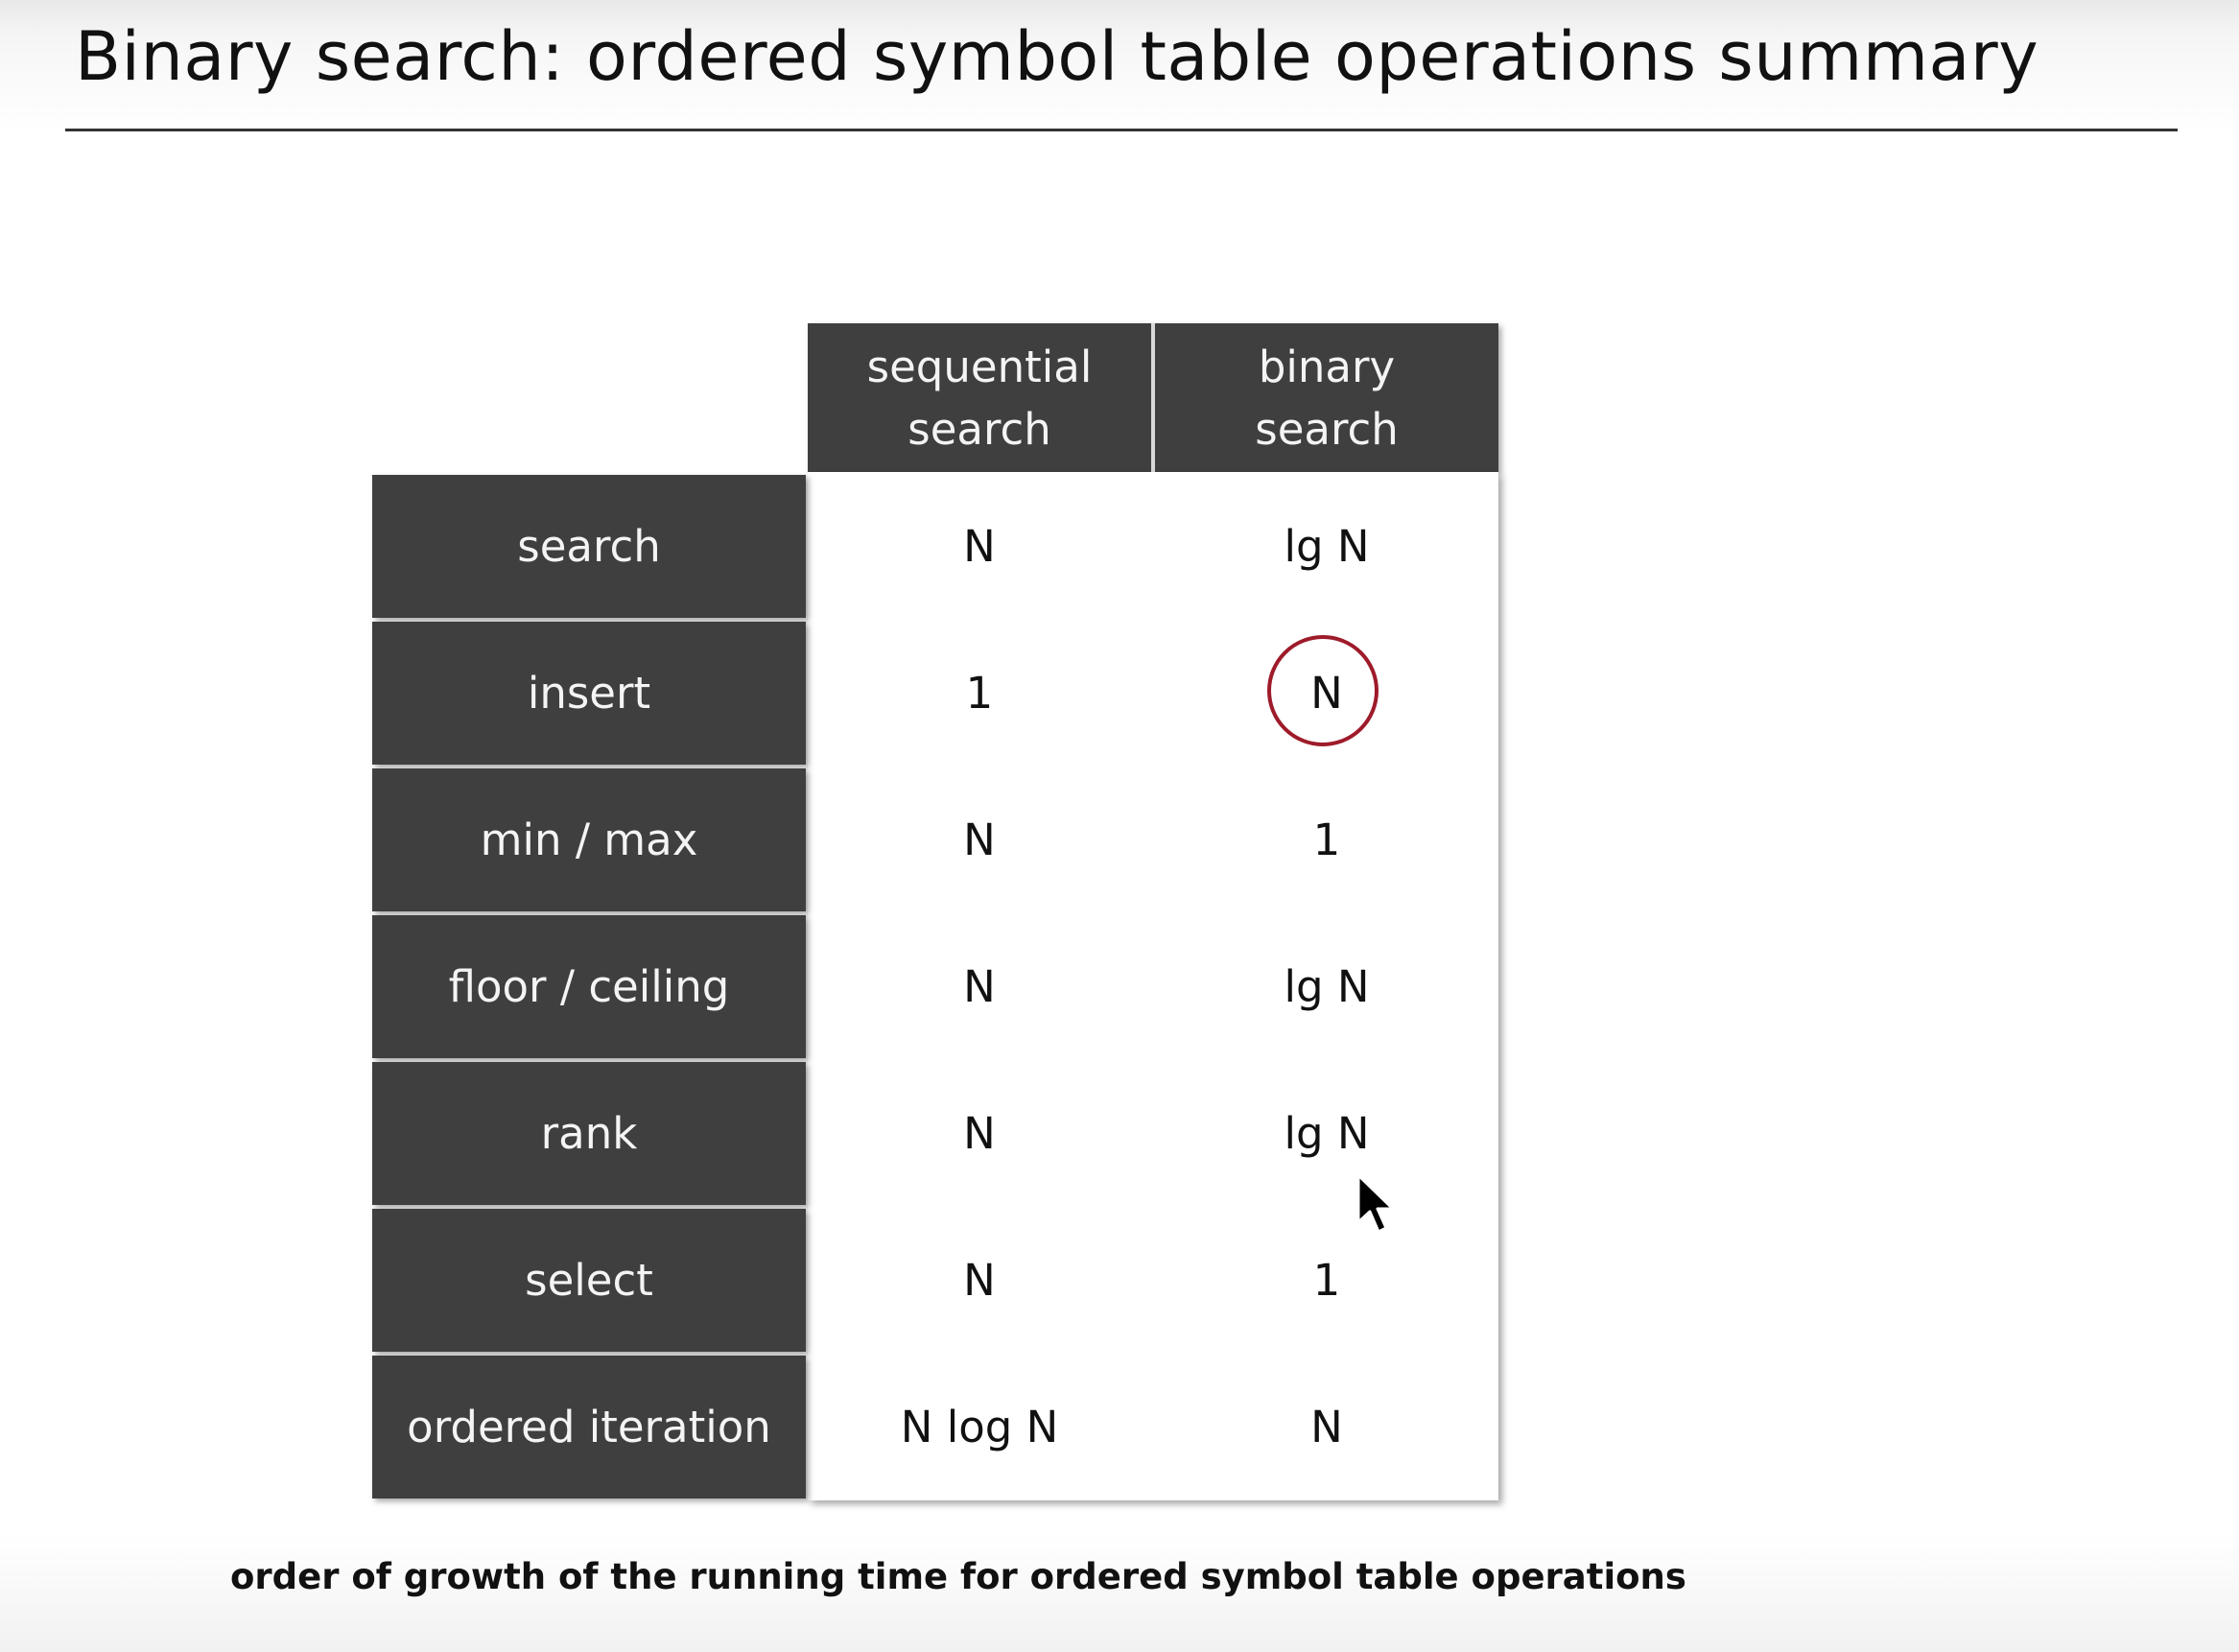 The image size is (2239, 1652). What do you see at coordinates (1375, 1203) in the screenshot?
I see `mouse-pointer-icon` at bounding box center [1375, 1203].